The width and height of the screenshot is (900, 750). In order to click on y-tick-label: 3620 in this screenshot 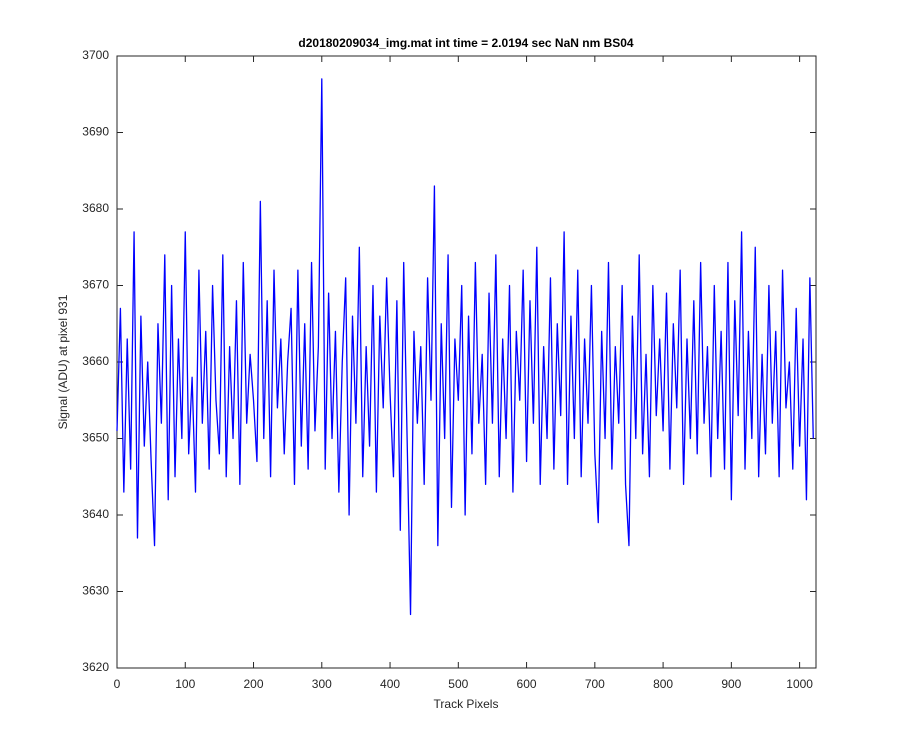, I will do `click(95, 667)`.